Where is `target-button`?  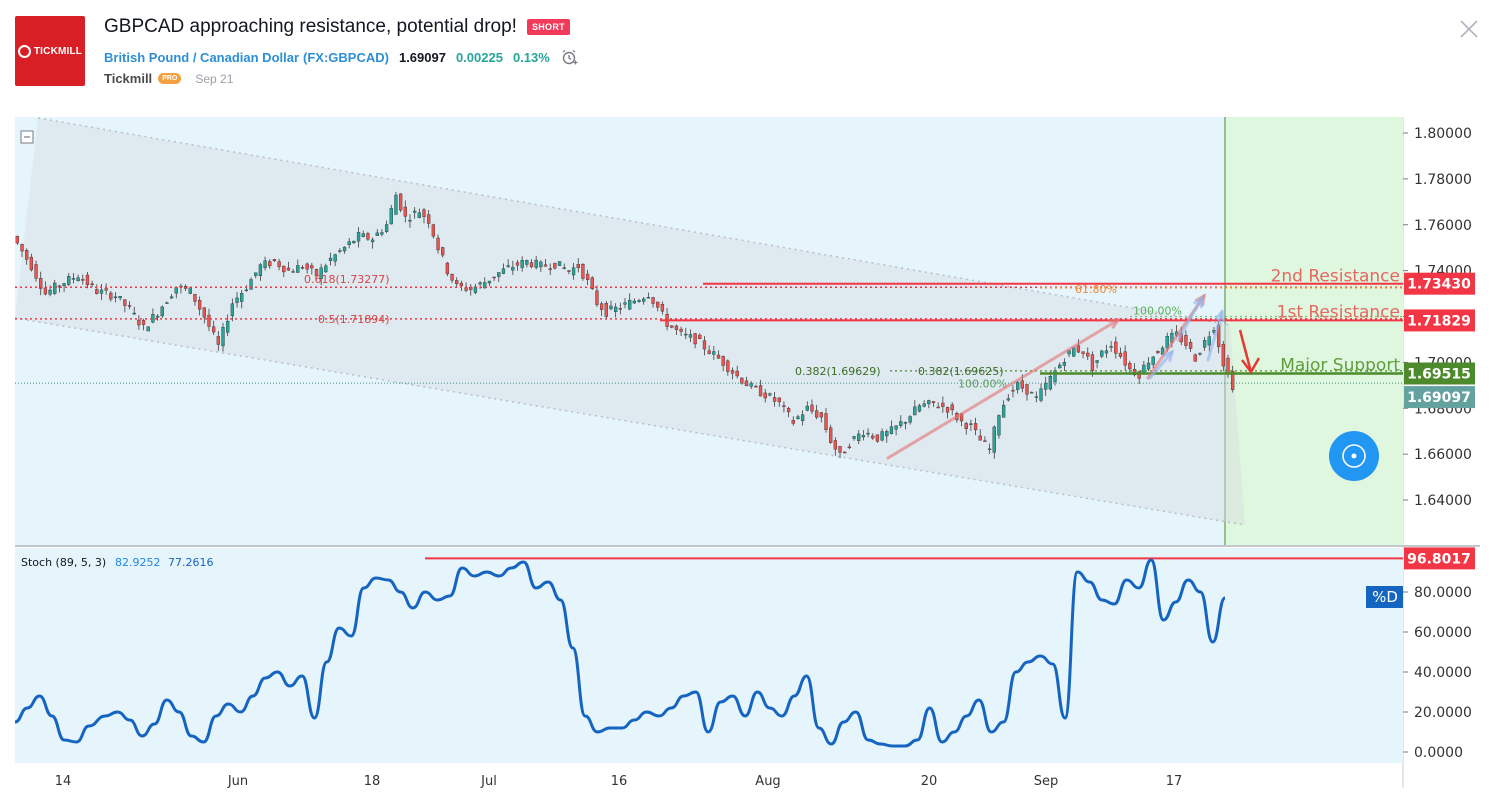 target-button is located at coordinates (1354, 456).